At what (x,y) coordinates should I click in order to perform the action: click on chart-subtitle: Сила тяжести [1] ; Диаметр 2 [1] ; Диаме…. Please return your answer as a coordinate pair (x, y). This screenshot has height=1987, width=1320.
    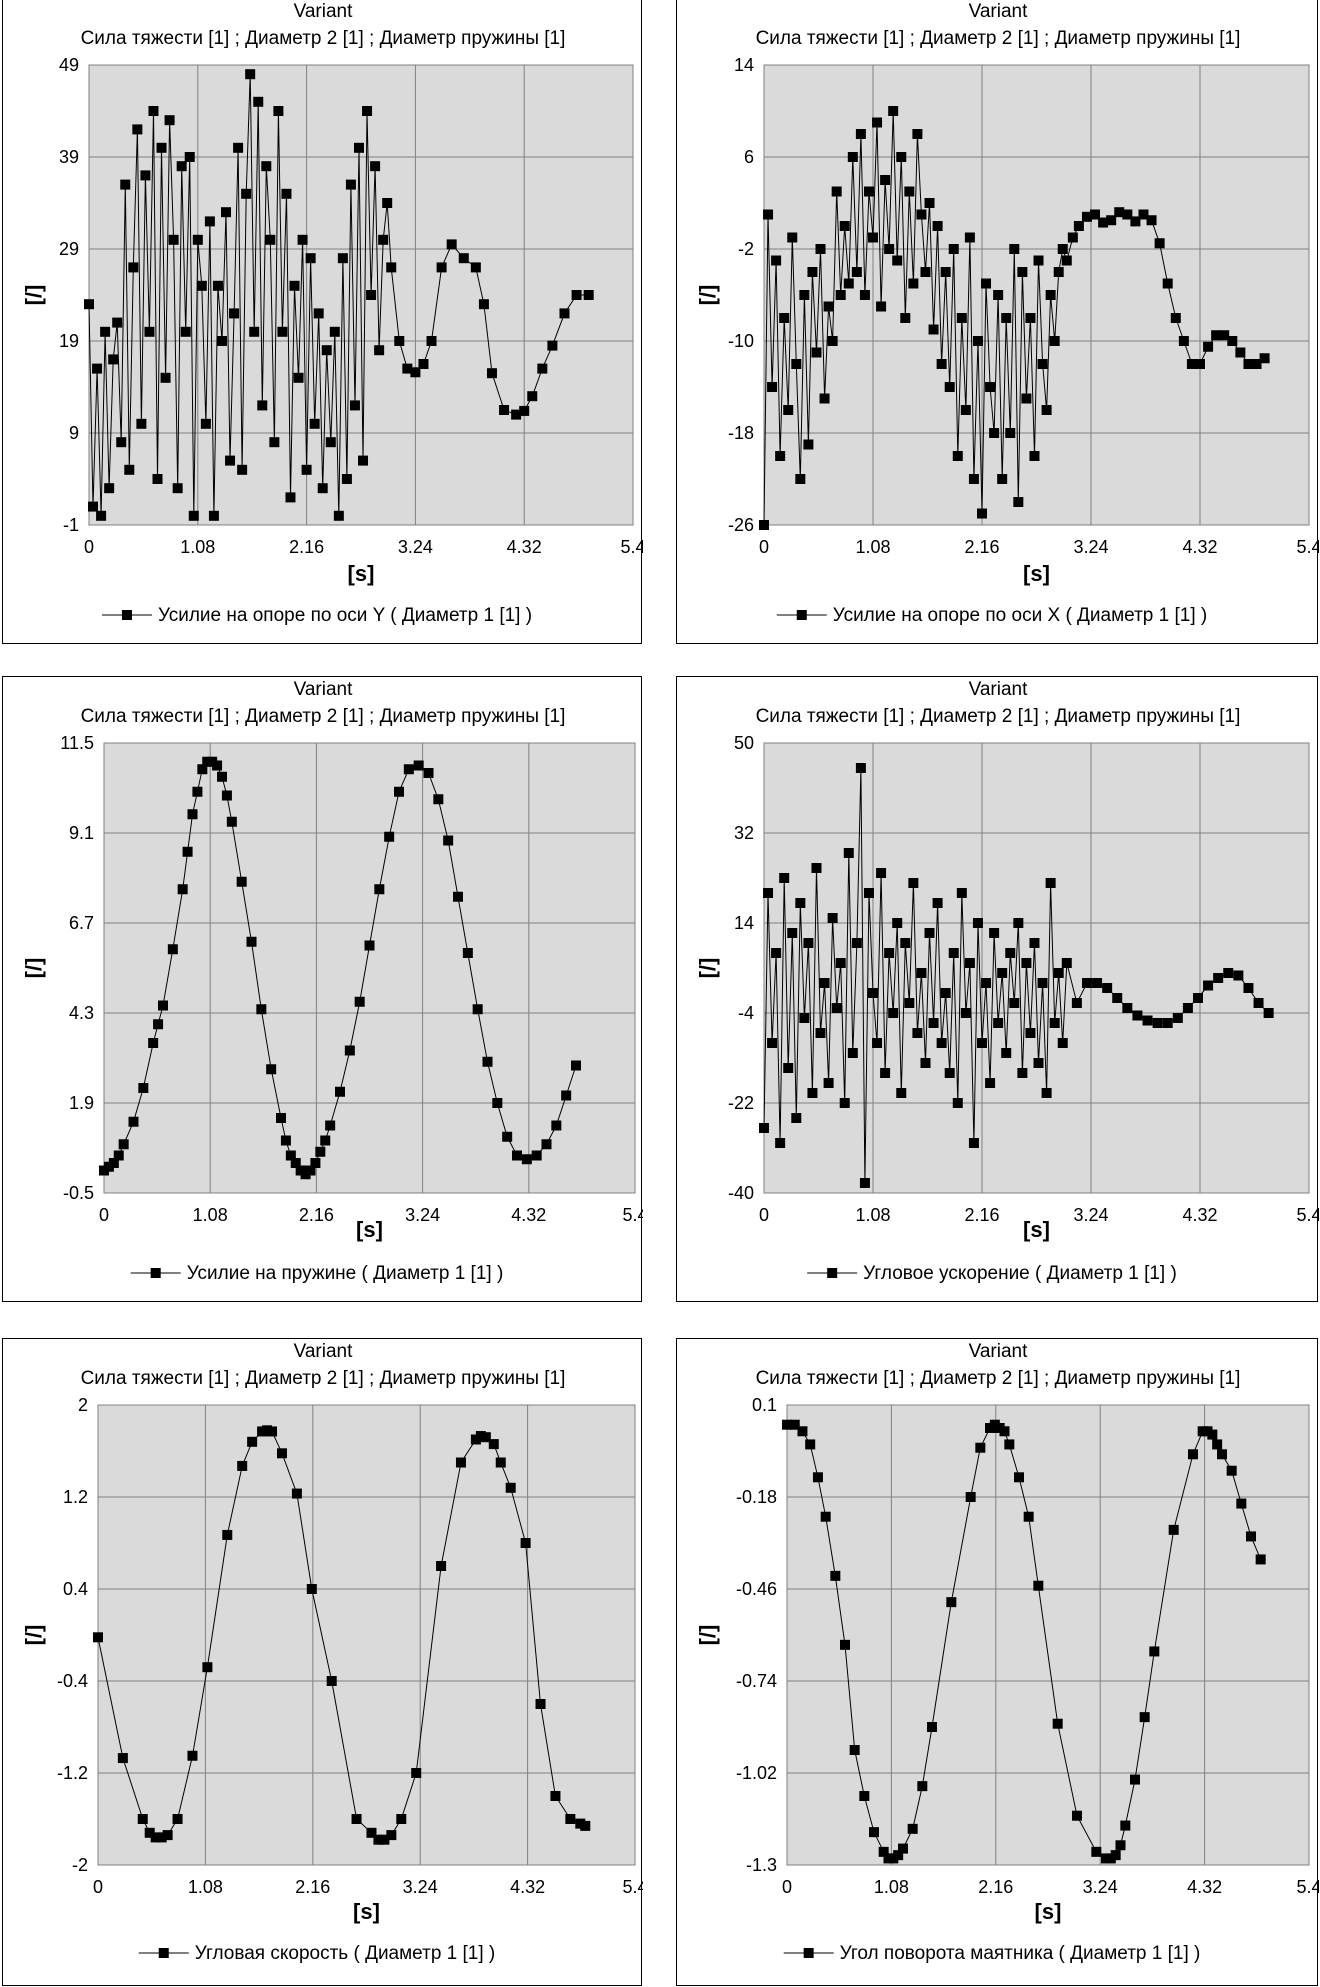
    Looking at the image, I should click on (323, 38).